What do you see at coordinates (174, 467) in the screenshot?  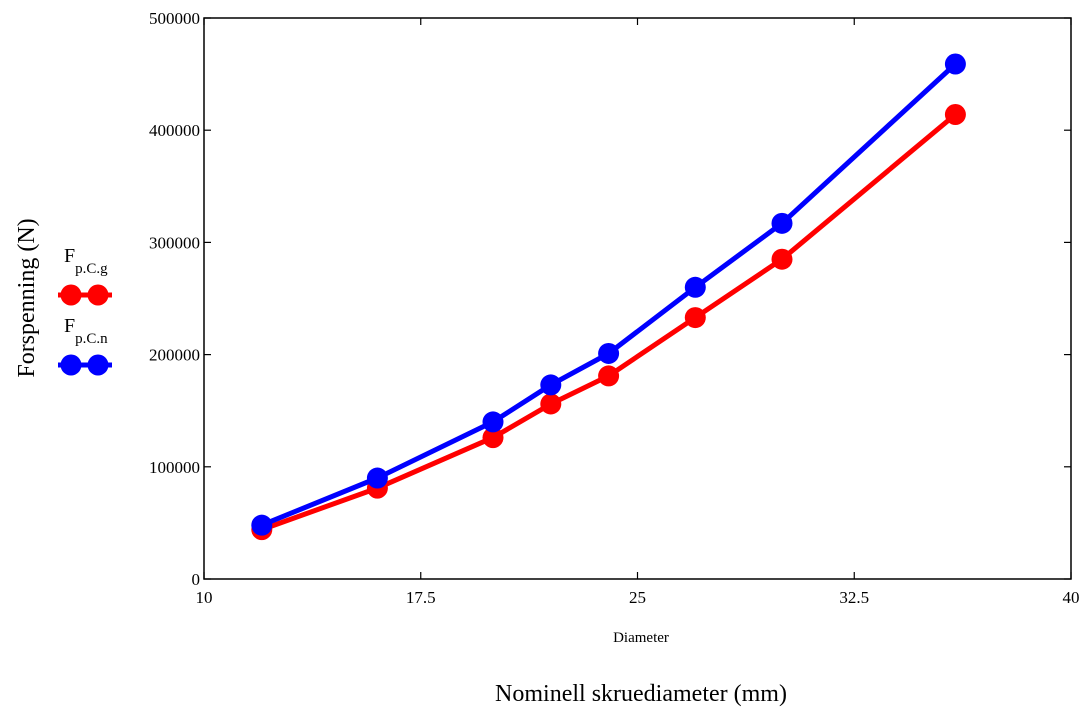 I see `y-tick-label: 100000` at bounding box center [174, 467].